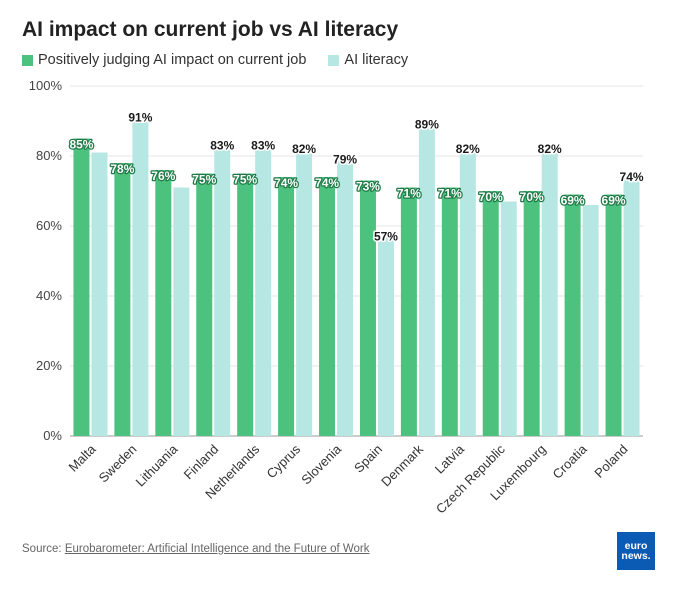  Describe the element at coordinates (43, 549) in the screenshot. I see `source-prefix: Source:` at that location.